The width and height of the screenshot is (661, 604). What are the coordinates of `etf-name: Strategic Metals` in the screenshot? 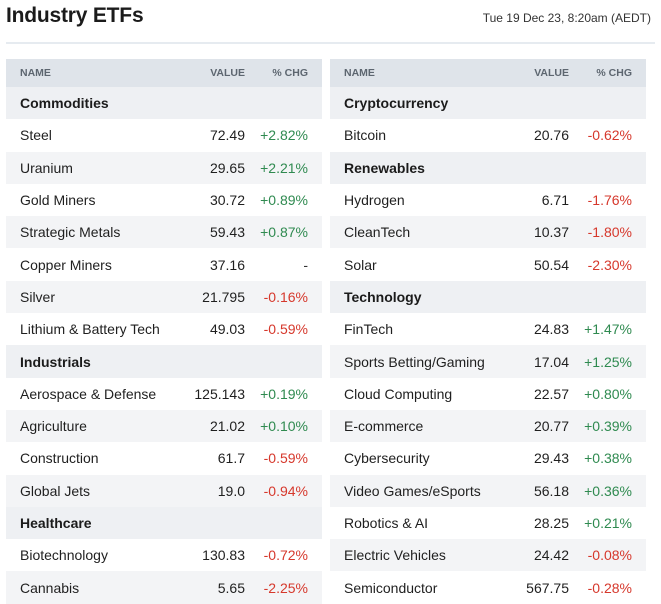 It's located at (70, 232).